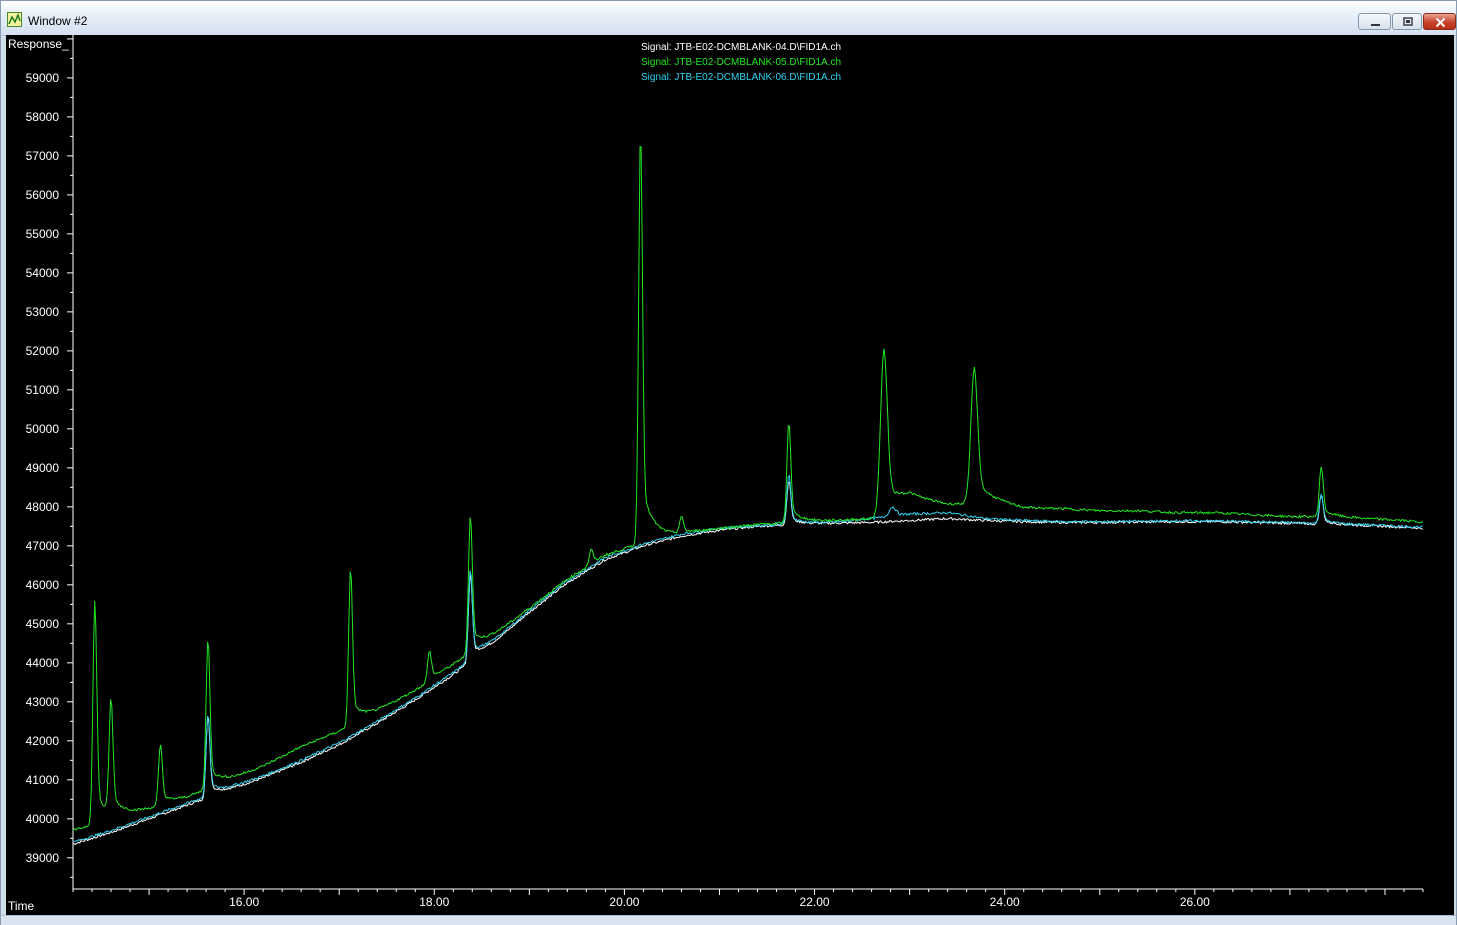  I want to click on close-icon, so click(1440, 22).